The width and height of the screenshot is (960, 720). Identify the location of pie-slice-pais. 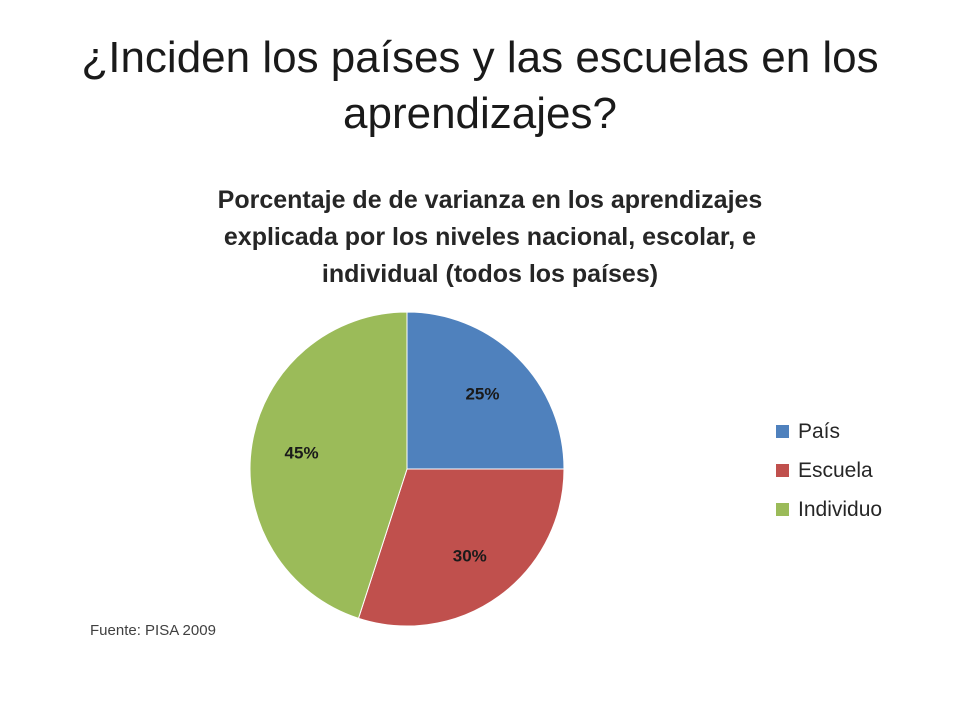
(485, 390).